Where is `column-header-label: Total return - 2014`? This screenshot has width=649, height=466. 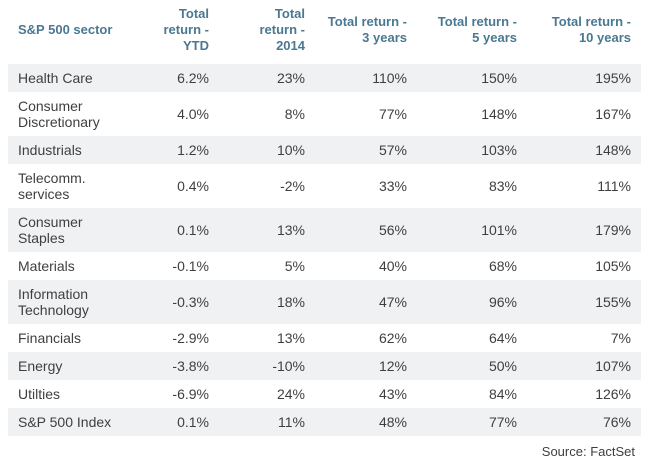
column-header-label: Total return - 2014 is located at coordinates (282, 29).